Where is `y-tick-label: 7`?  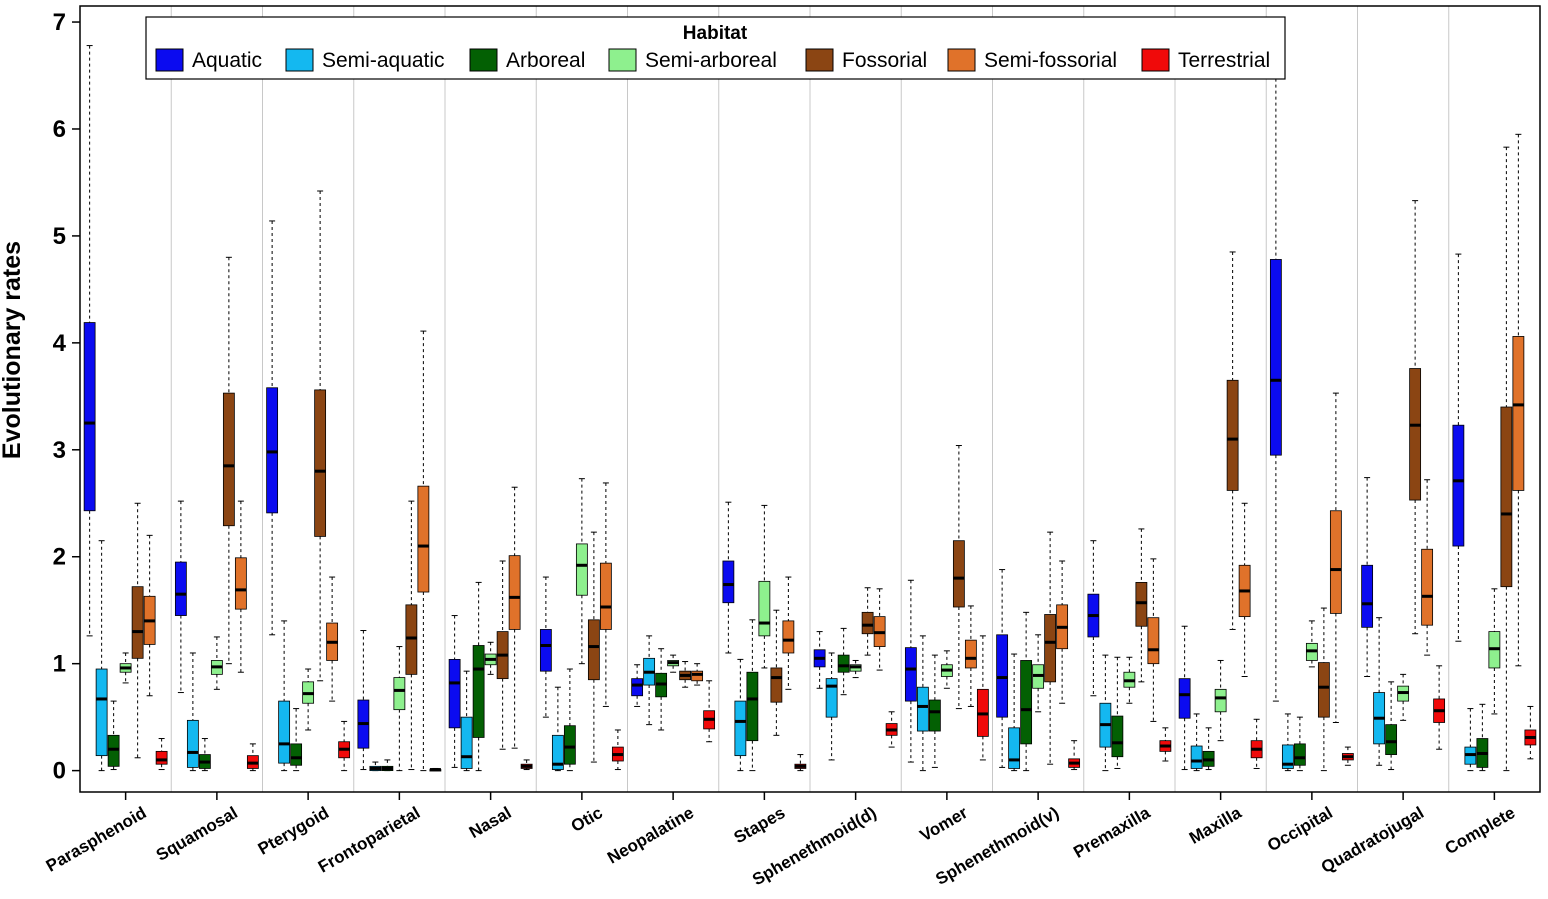 y-tick-label: 7 is located at coordinates (59, 22).